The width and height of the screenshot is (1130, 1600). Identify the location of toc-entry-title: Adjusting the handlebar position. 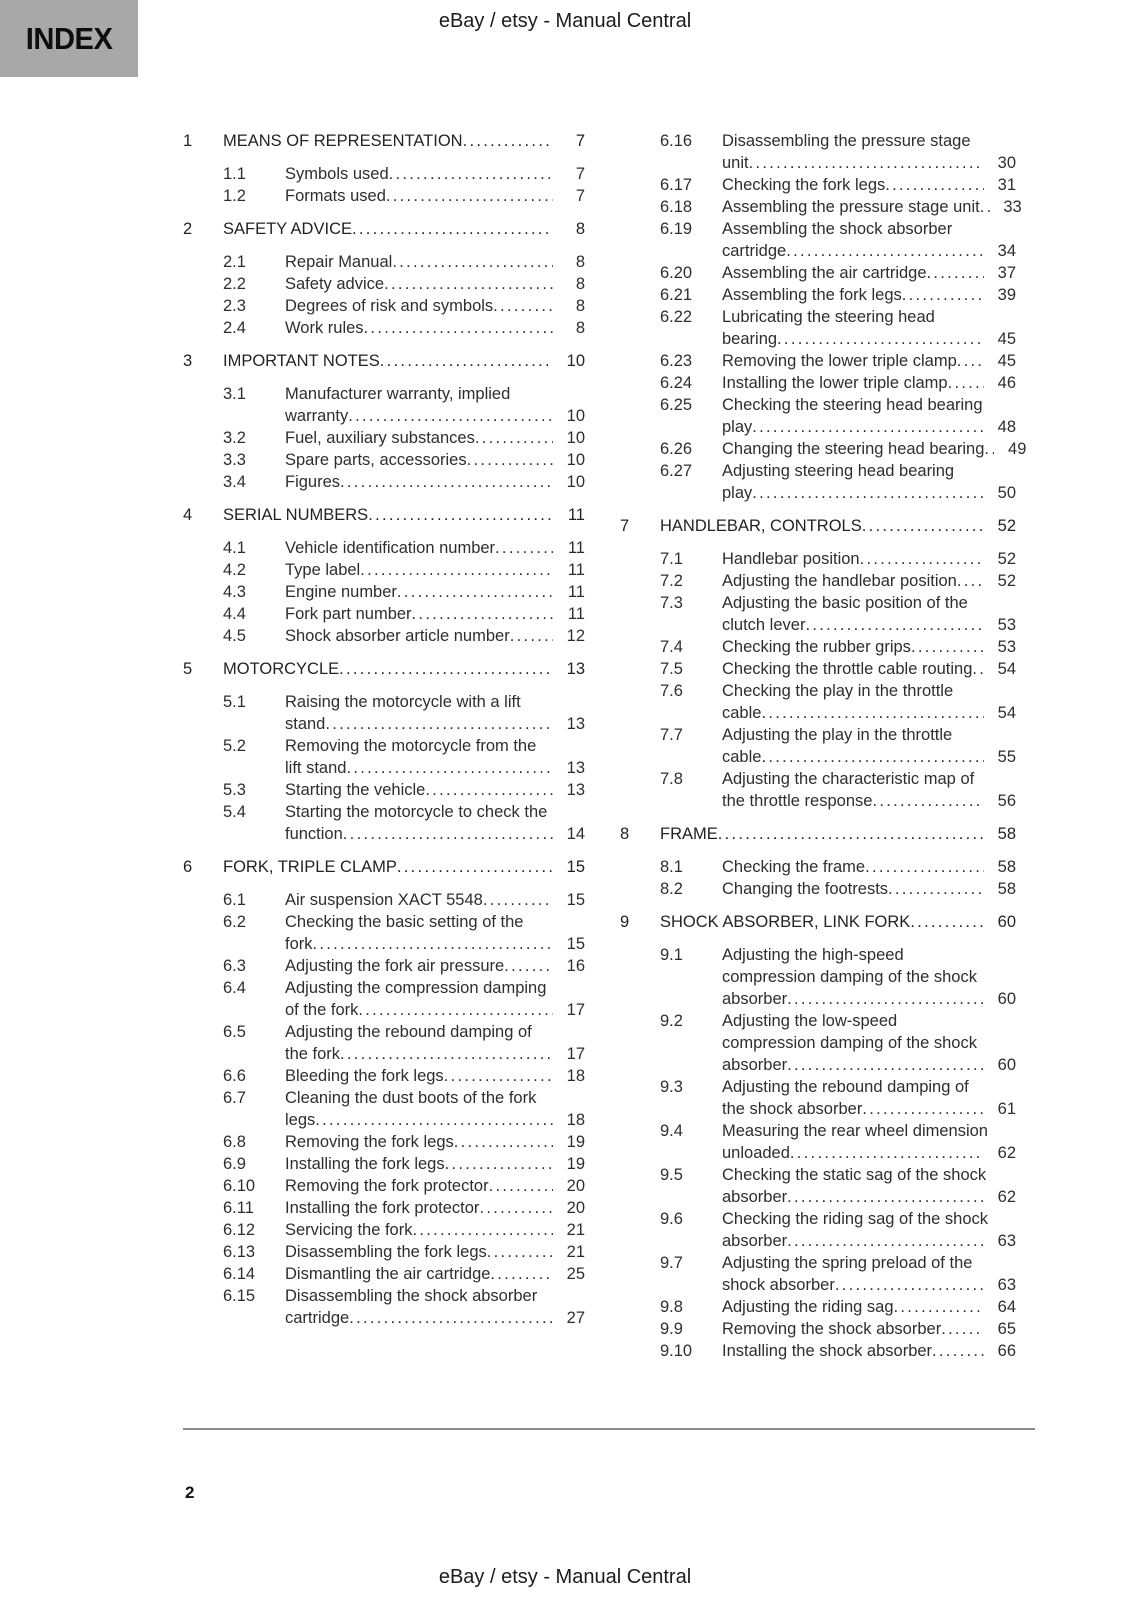
(839, 581).